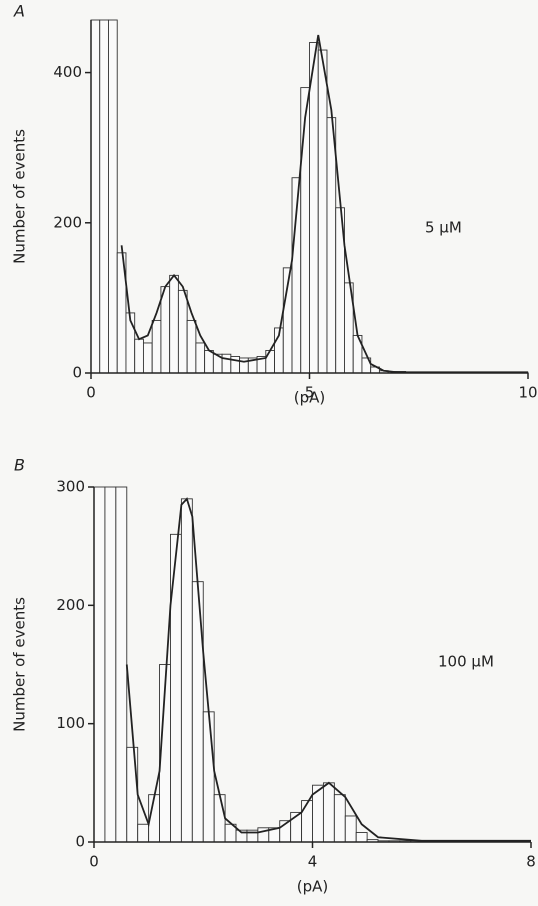 The image size is (538, 906). I want to click on y-tick-label: 300, so click(70, 487).